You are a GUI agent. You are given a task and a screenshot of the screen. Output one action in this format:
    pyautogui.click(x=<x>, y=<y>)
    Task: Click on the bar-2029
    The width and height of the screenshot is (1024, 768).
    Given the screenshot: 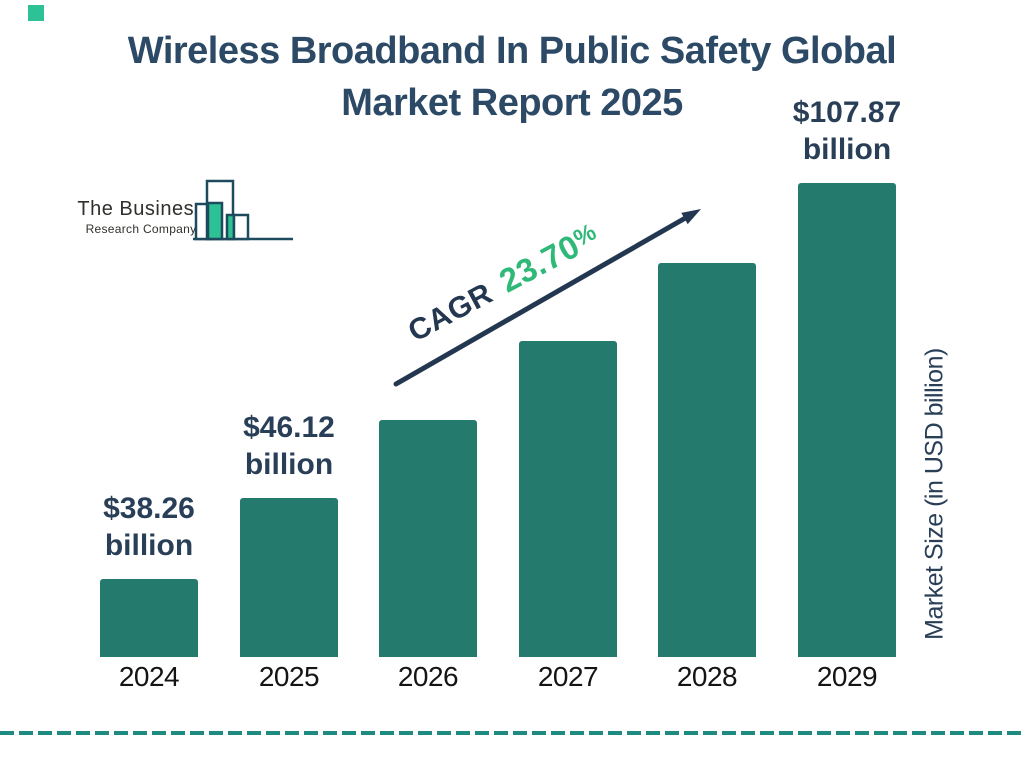 What is the action you would take?
    pyautogui.click(x=847, y=420)
    